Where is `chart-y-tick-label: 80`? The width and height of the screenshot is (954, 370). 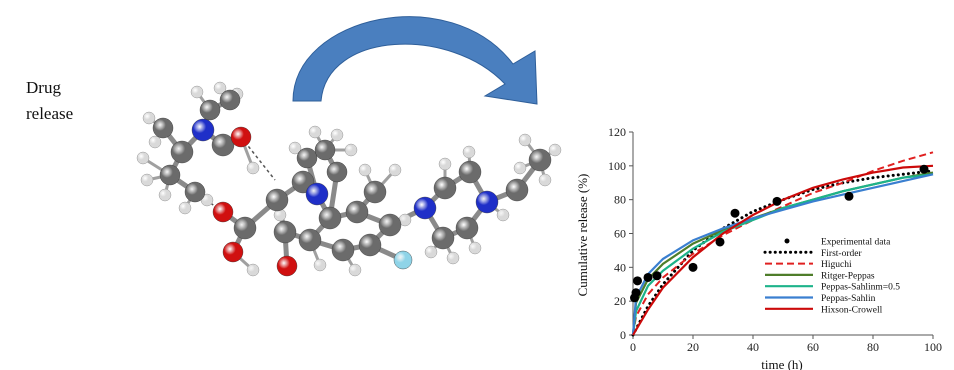
chart-y-tick-label: 80 is located at coordinates (620, 200).